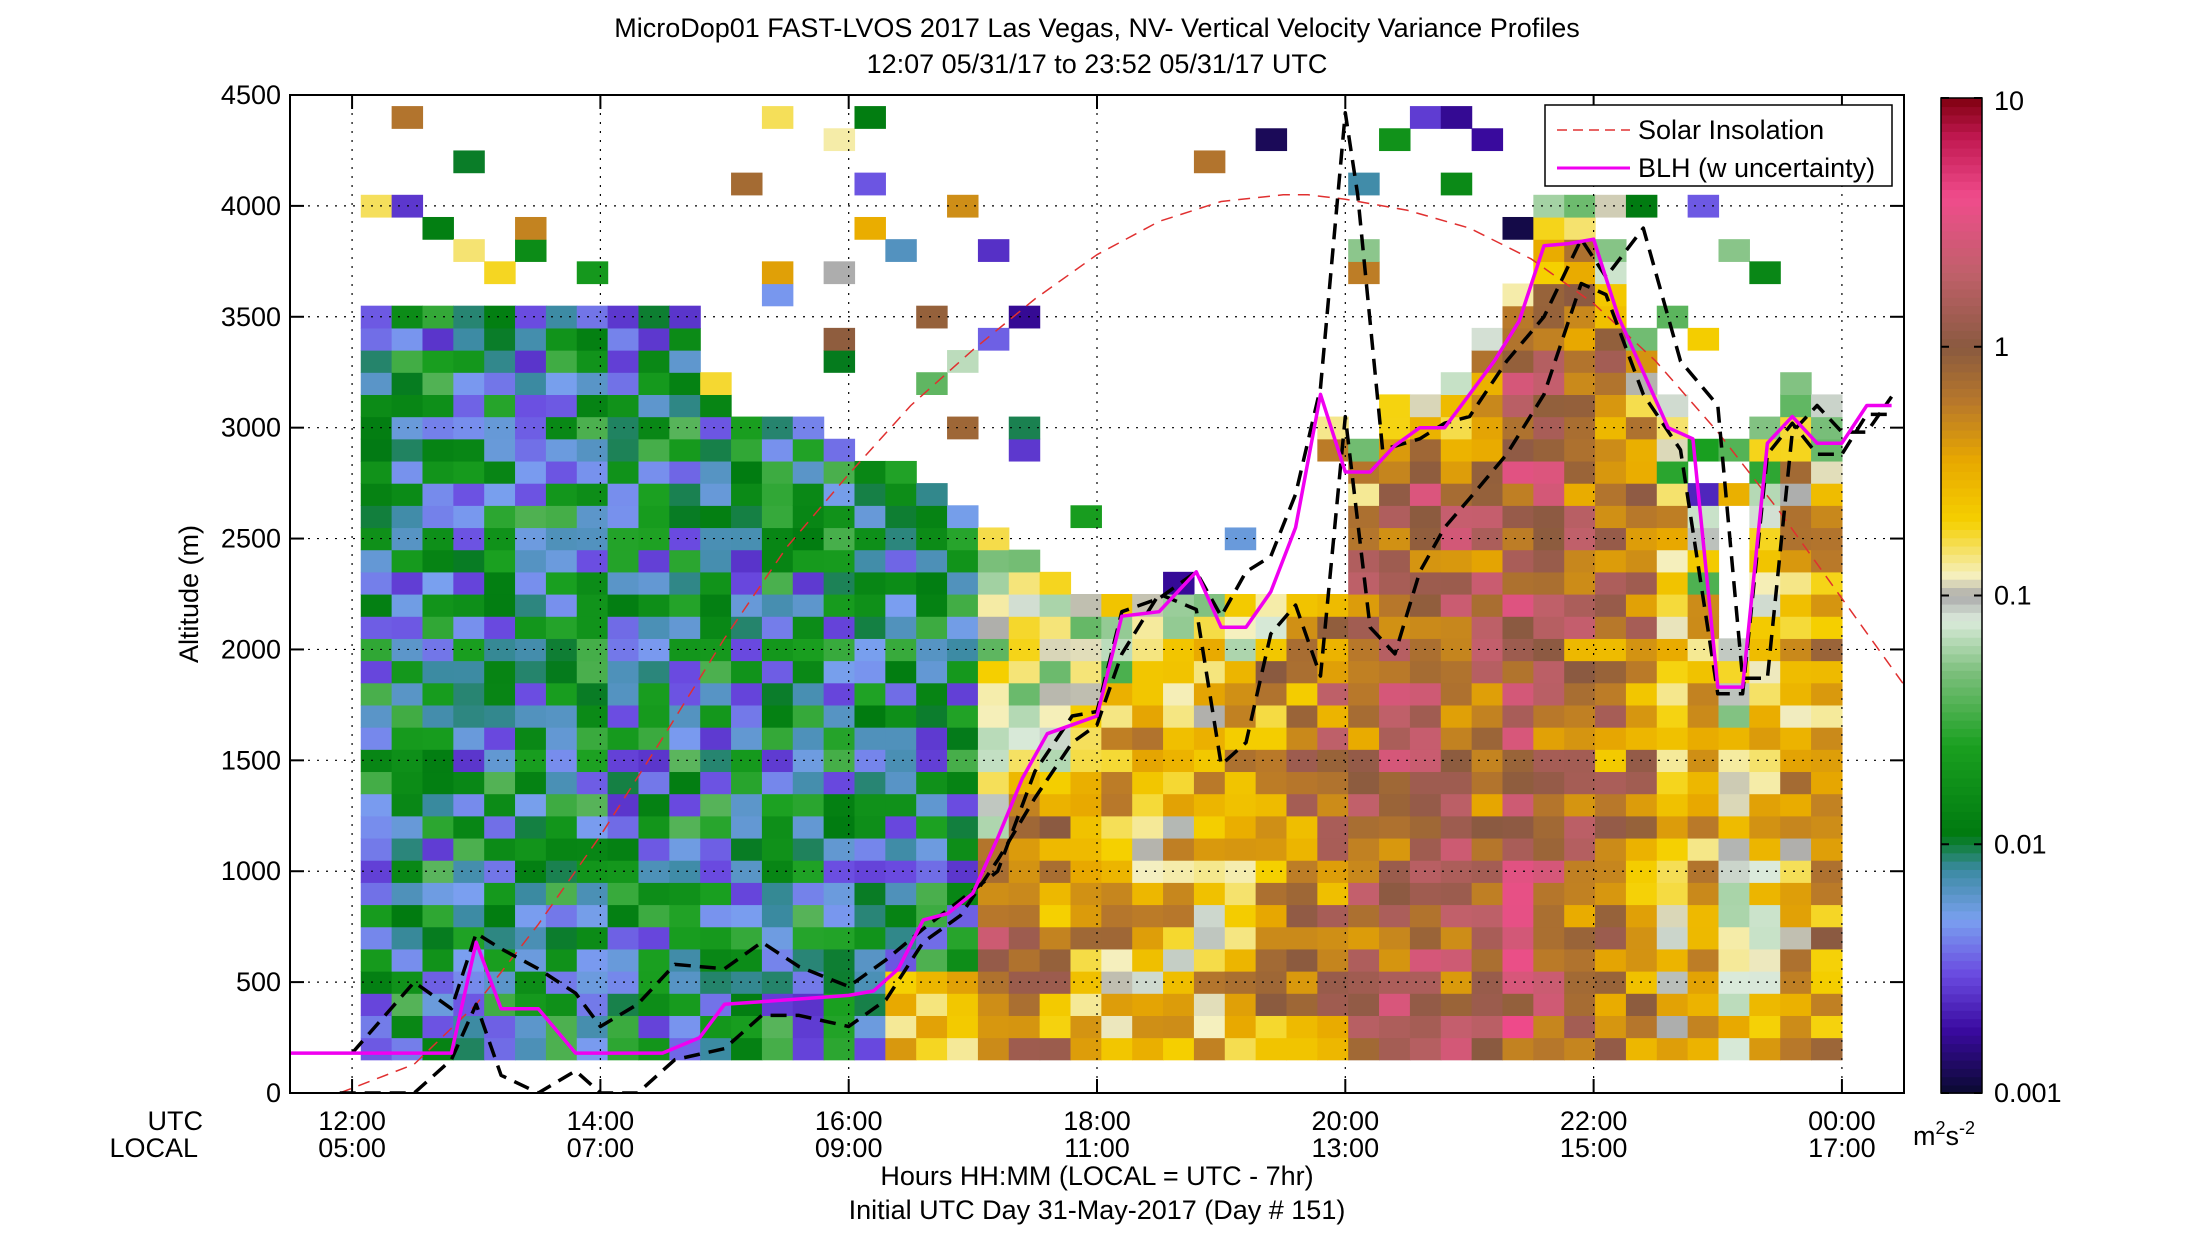  Describe the element at coordinates (849, 1121) in the screenshot. I see `x-tick-label-utc: 16:00` at that location.